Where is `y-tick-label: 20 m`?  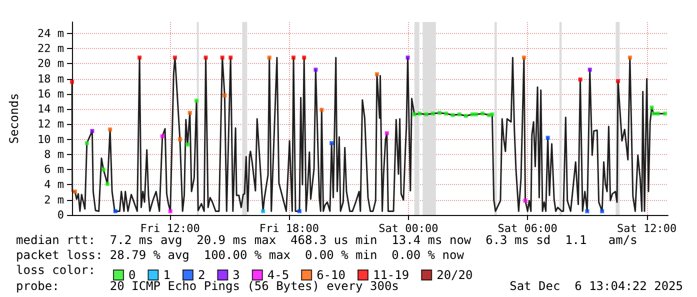
y-tick-label: 20 m is located at coordinates (51, 63).